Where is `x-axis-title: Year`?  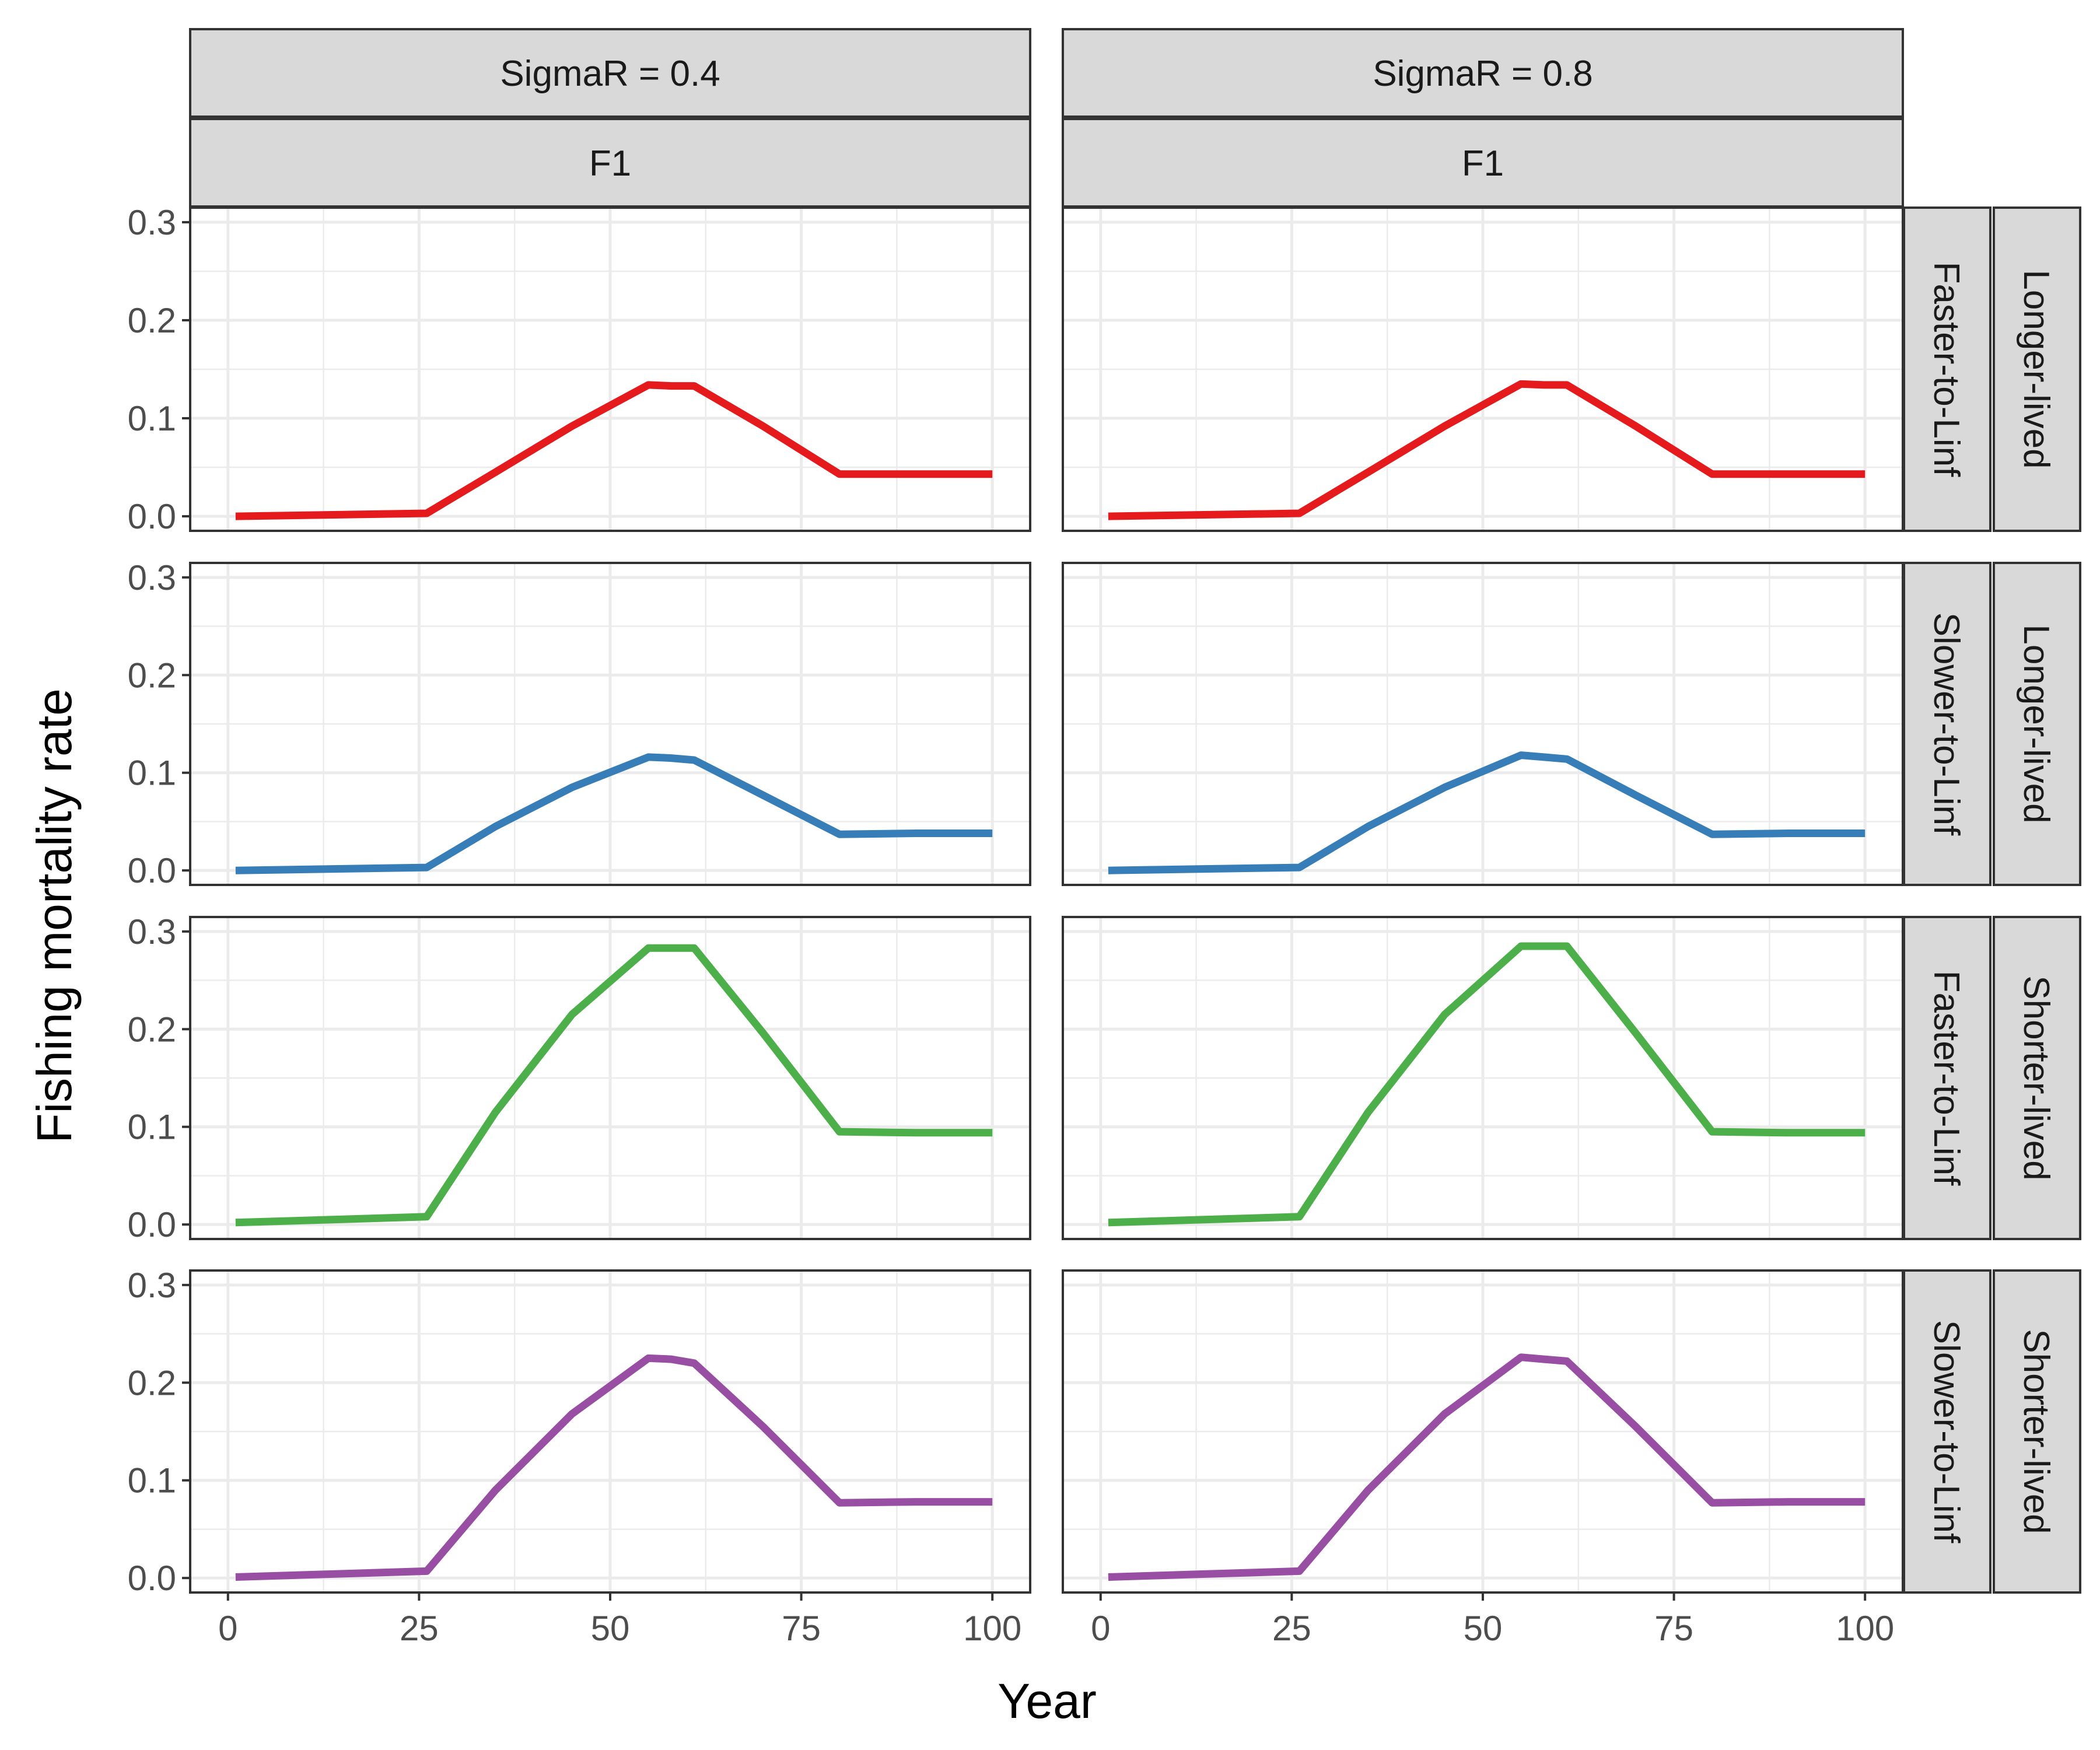 x-axis-title: Year is located at coordinates (1047, 1701).